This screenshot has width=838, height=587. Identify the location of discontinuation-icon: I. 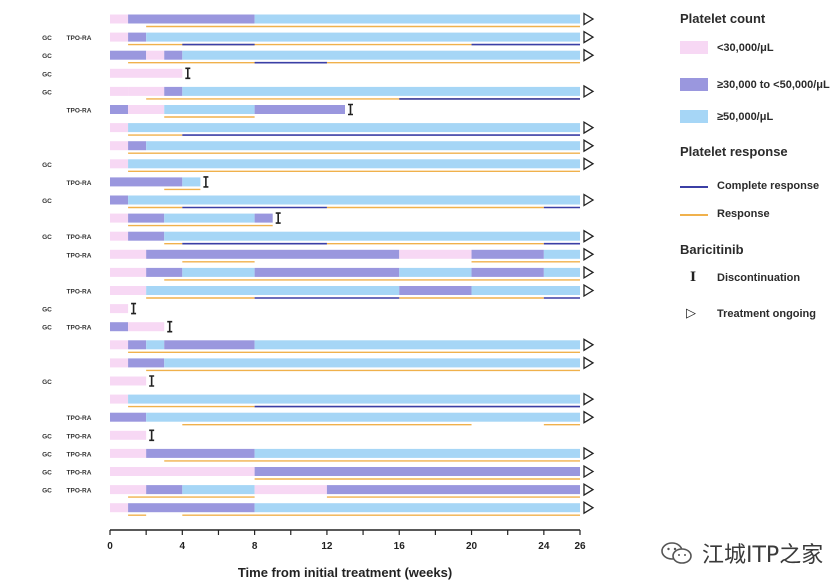
(693, 277).